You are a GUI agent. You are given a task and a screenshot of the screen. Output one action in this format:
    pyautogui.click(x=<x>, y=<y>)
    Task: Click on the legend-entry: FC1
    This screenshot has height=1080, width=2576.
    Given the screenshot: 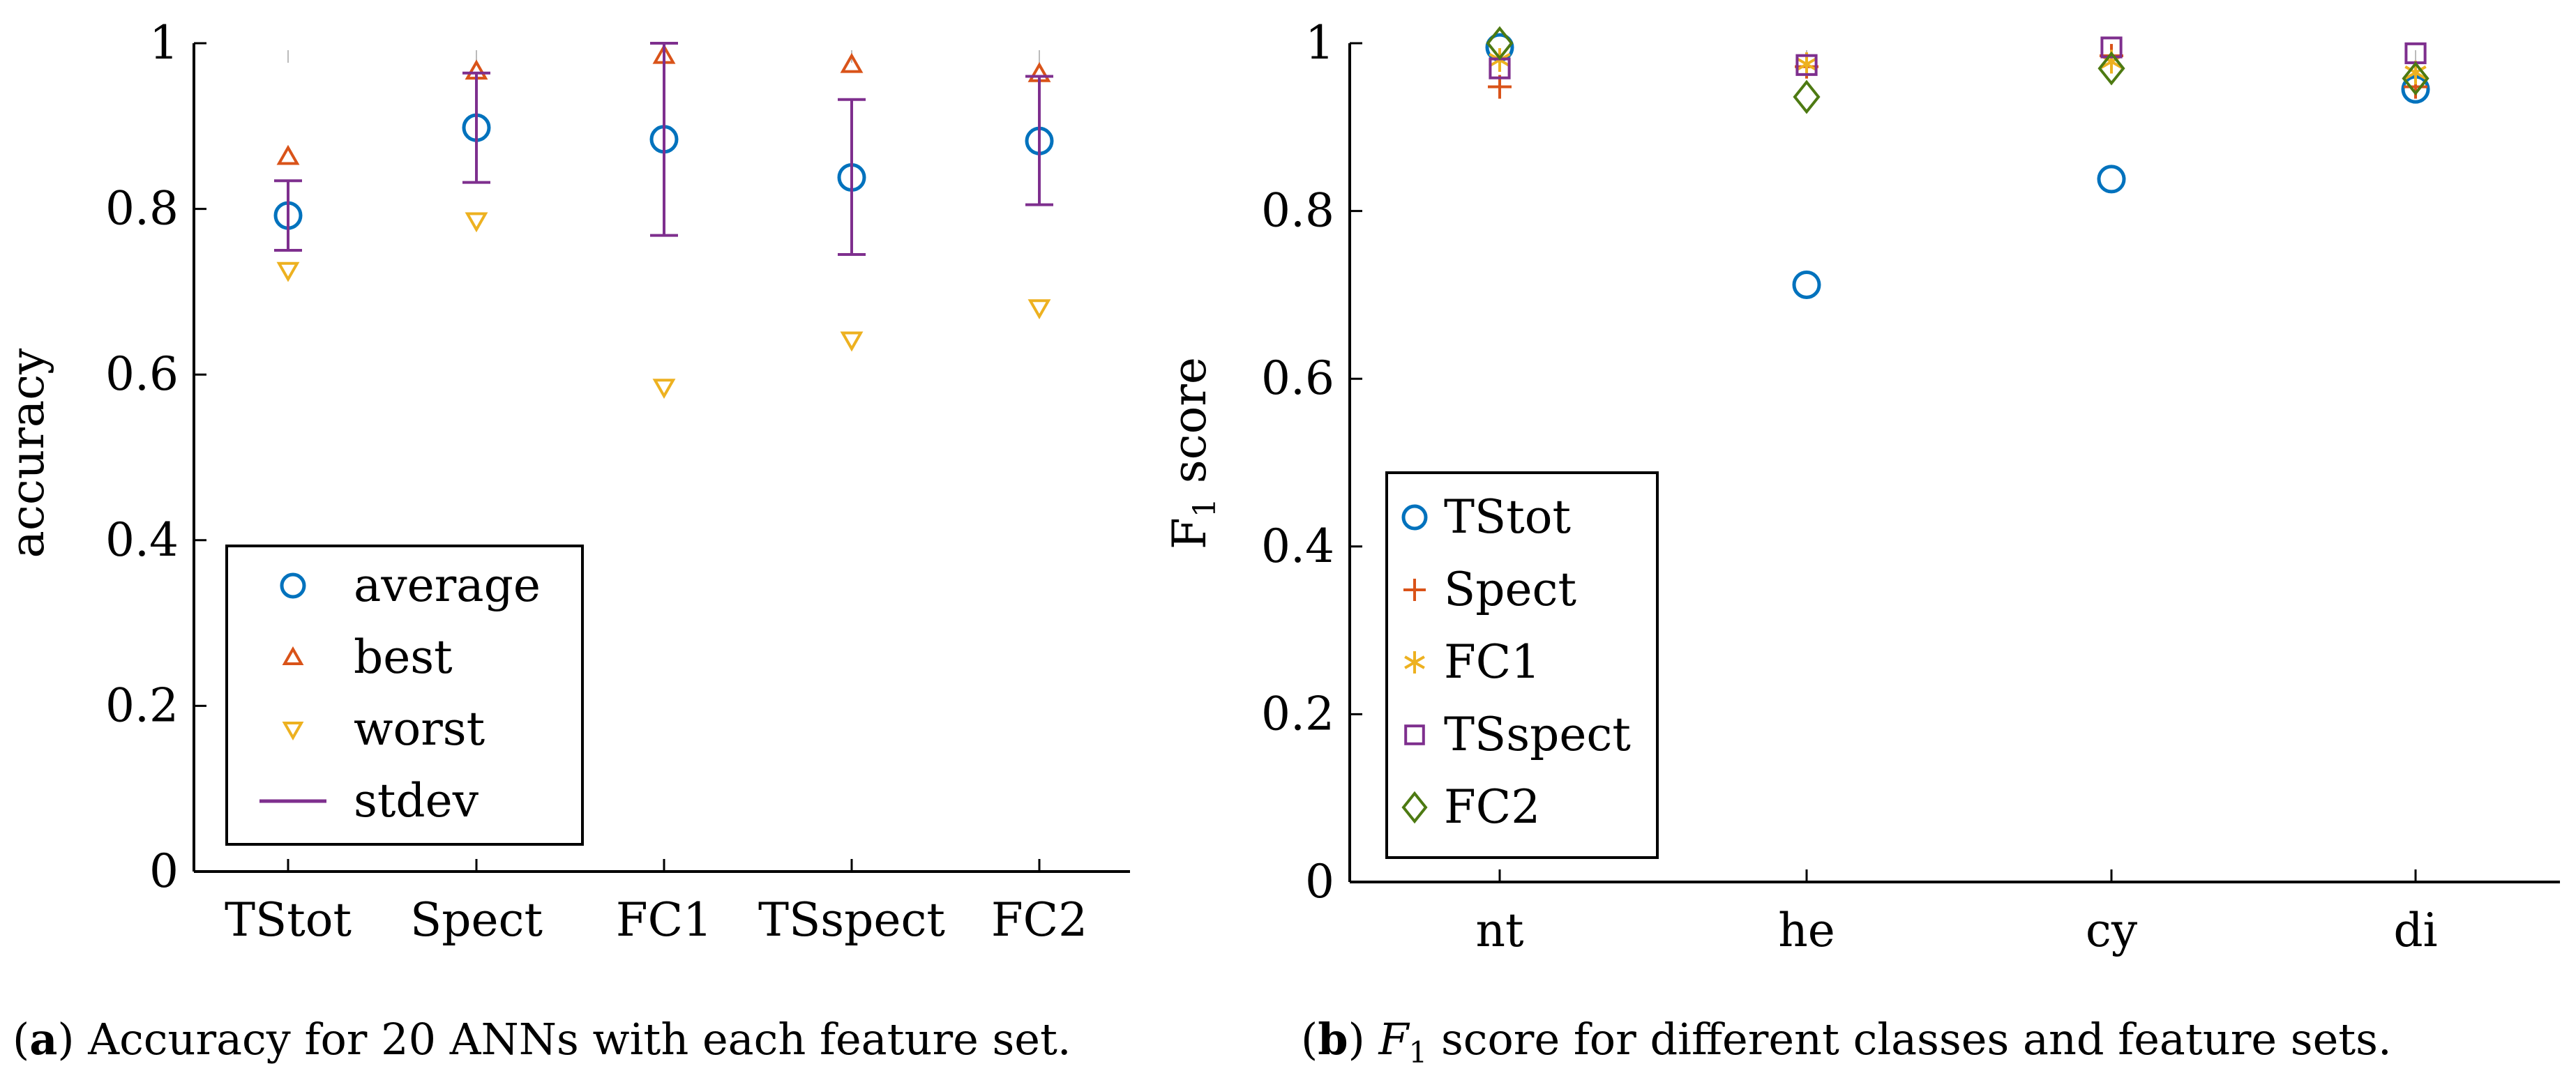 What is the action you would take?
    pyautogui.click(x=1472, y=662)
    